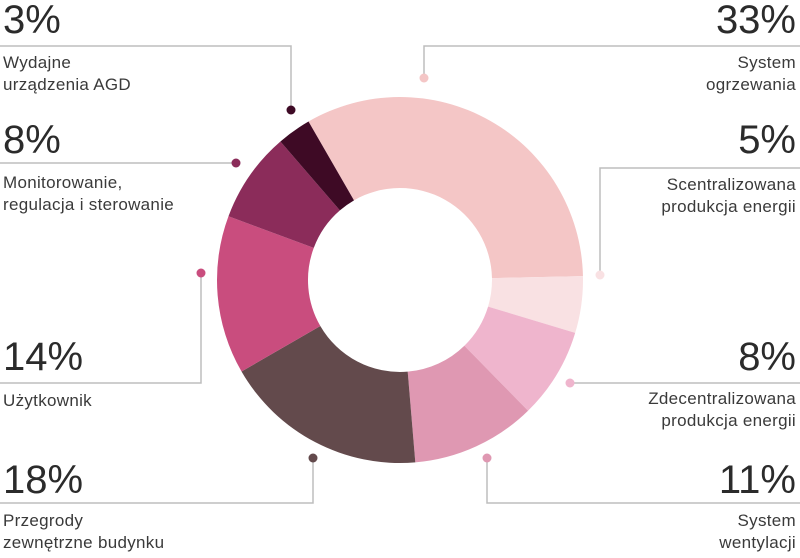 Image resolution: width=800 pixels, height=558 pixels. What do you see at coordinates (767, 140) in the screenshot?
I see `value-label: 5%` at bounding box center [767, 140].